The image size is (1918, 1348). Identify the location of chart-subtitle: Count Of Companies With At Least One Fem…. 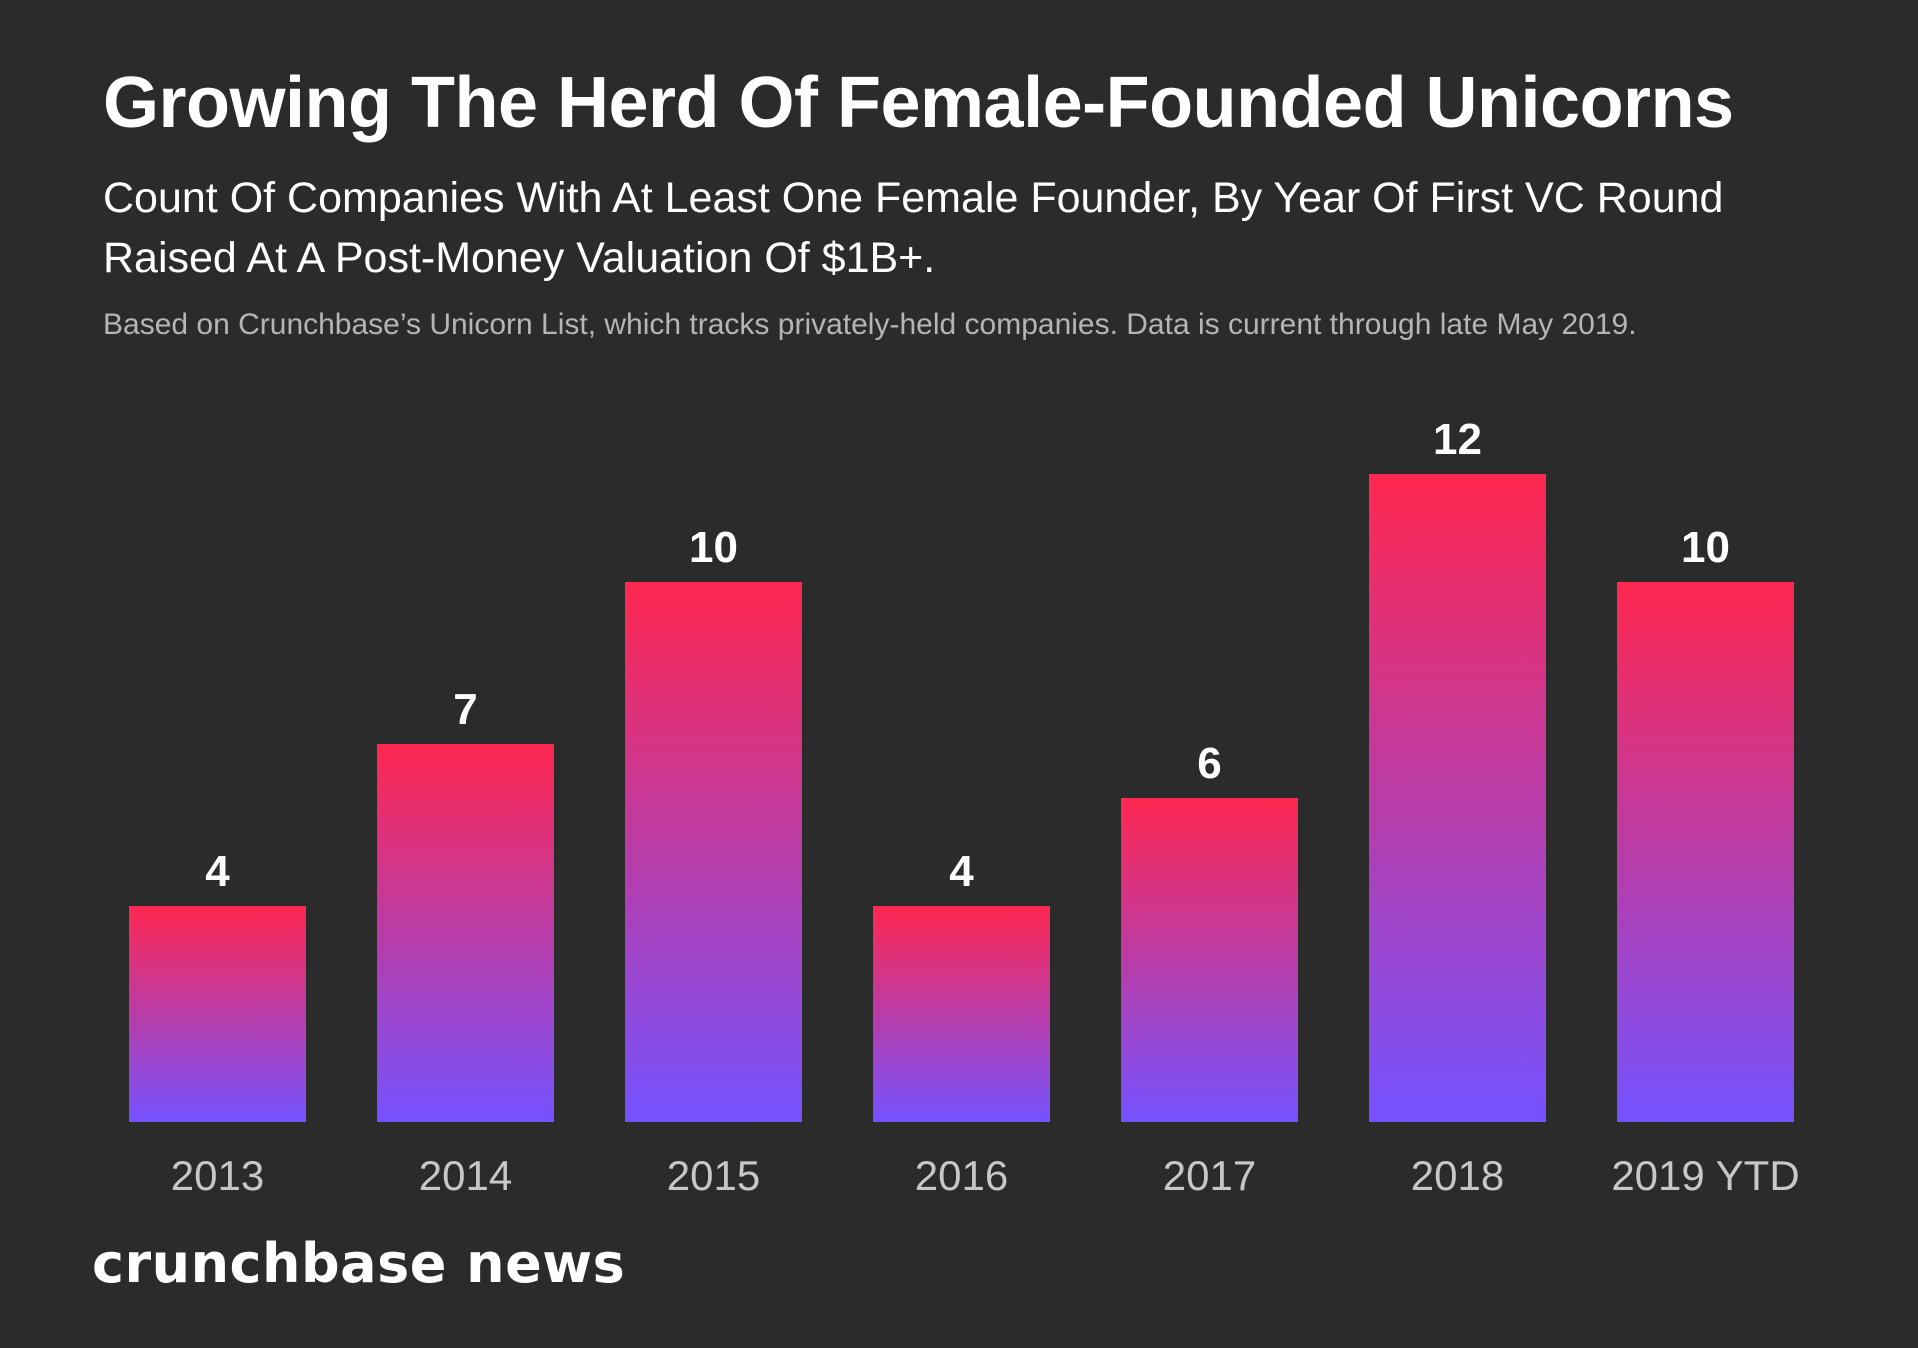
(913, 228).